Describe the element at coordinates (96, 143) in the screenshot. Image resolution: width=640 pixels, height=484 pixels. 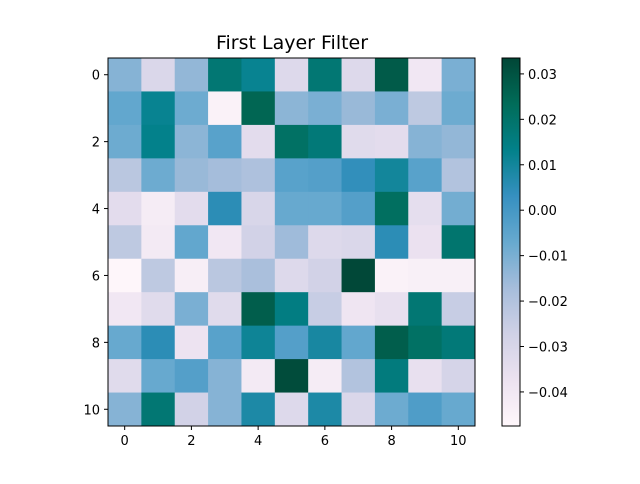
I see `y-tick-label: 2` at that location.